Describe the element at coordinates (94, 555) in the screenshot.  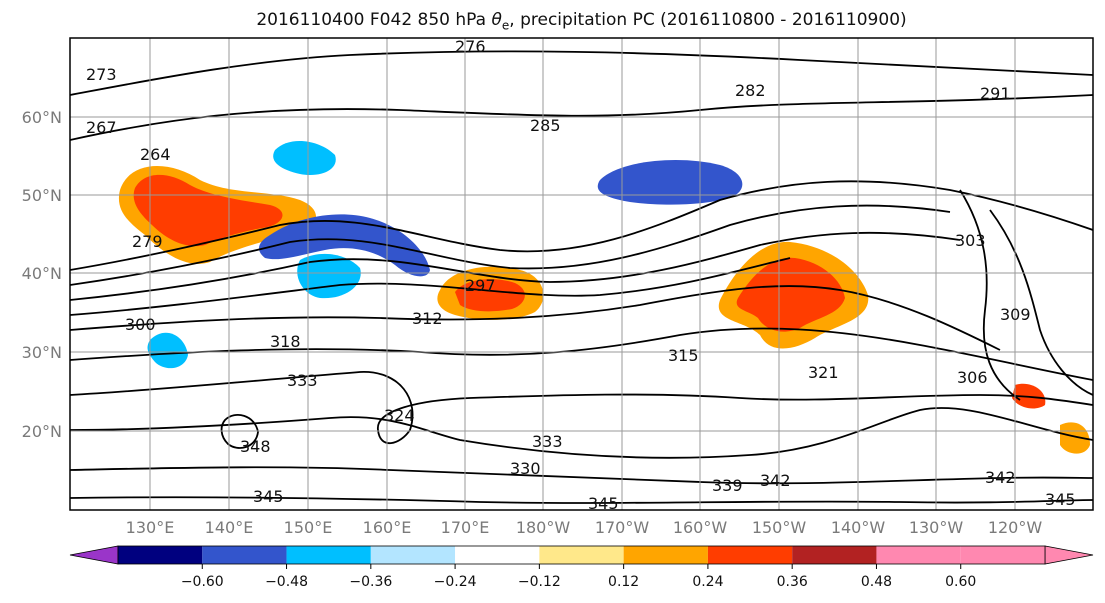
I see `colorbar-lower-extend` at that location.